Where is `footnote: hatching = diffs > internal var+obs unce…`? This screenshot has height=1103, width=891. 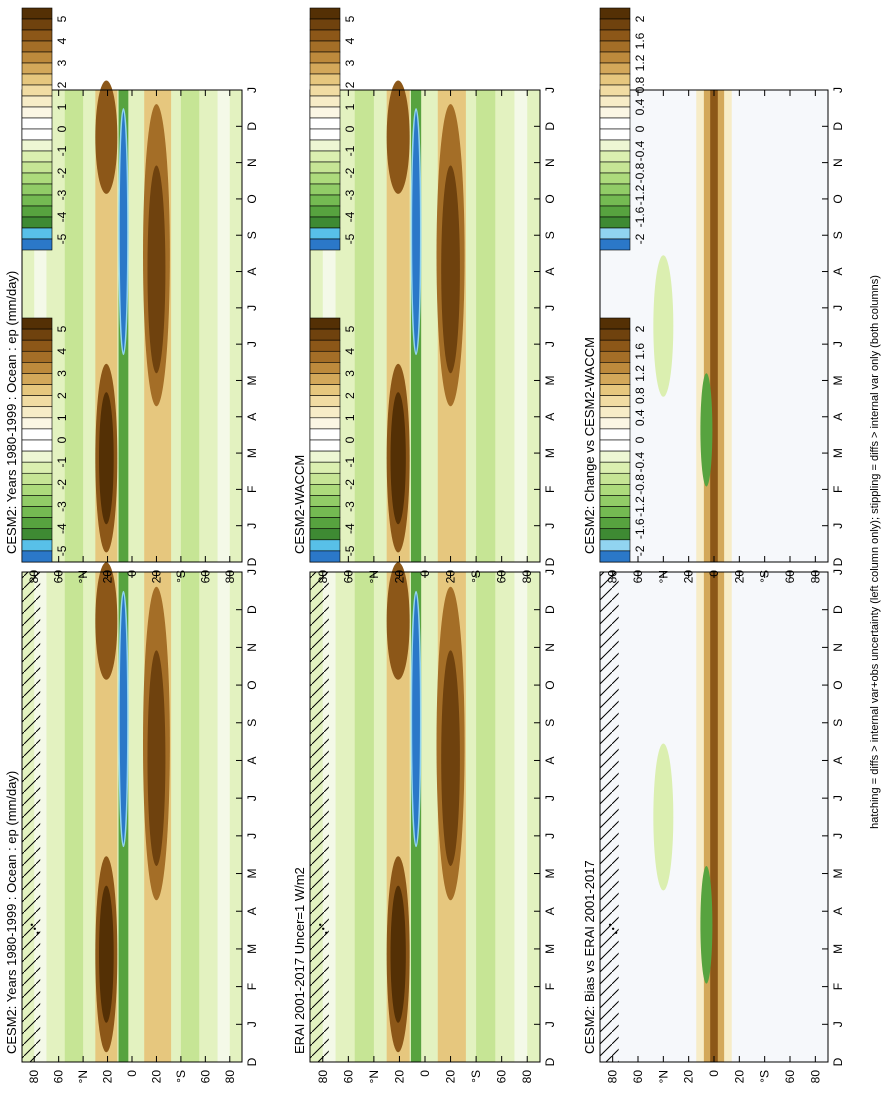 footnote: hatching = diffs > internal var+obs unce… is located at coordinates (875, 552).